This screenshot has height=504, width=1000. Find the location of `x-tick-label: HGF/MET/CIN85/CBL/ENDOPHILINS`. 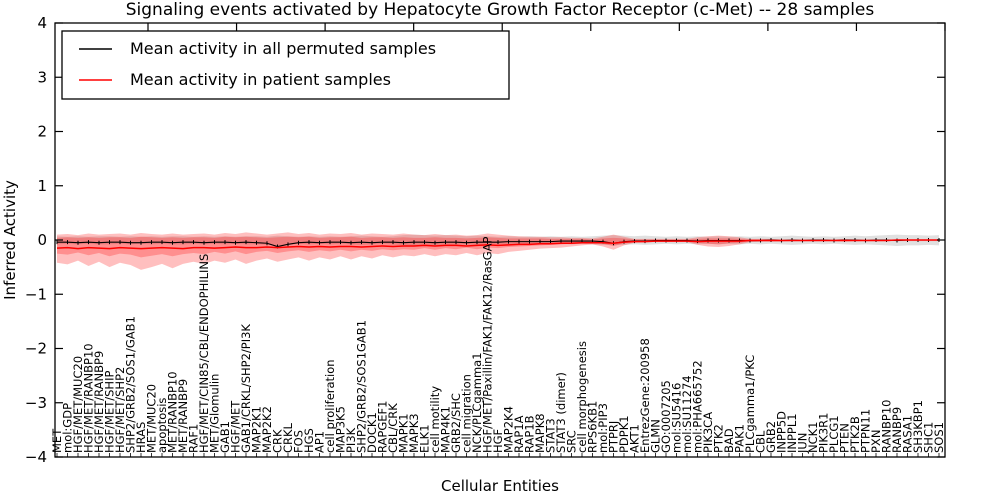

x-tick-label: HGF/MET/CIN85/CBL/ENDOPHILINS is located at coordinates (204, 353).